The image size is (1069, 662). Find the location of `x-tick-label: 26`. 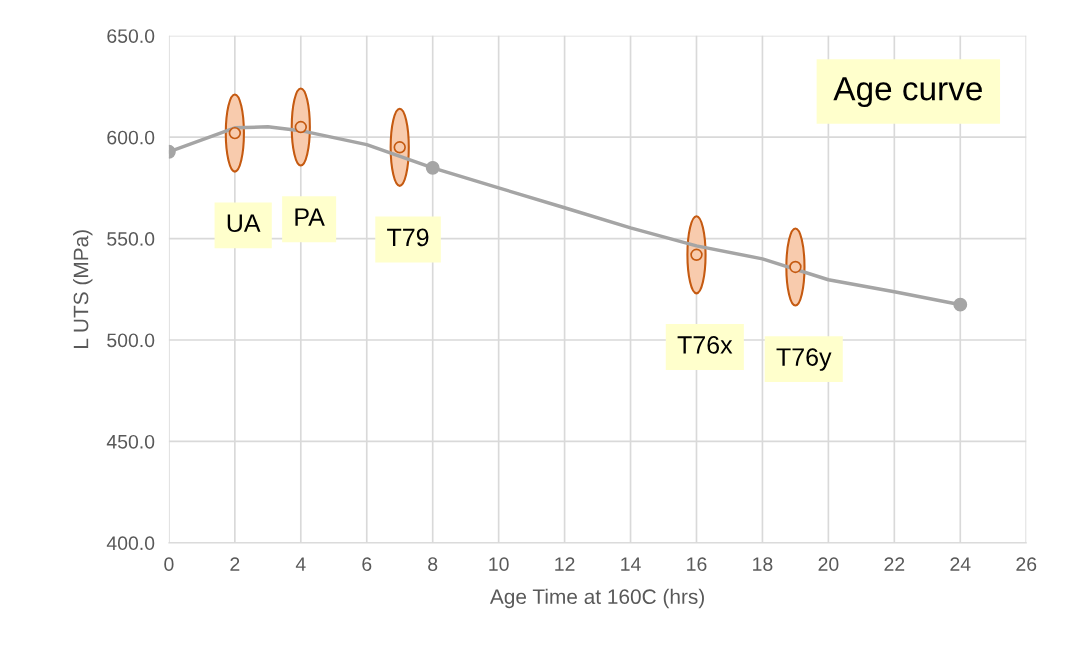

x-tick-label: 26 is located at coordinates (1026, 564).